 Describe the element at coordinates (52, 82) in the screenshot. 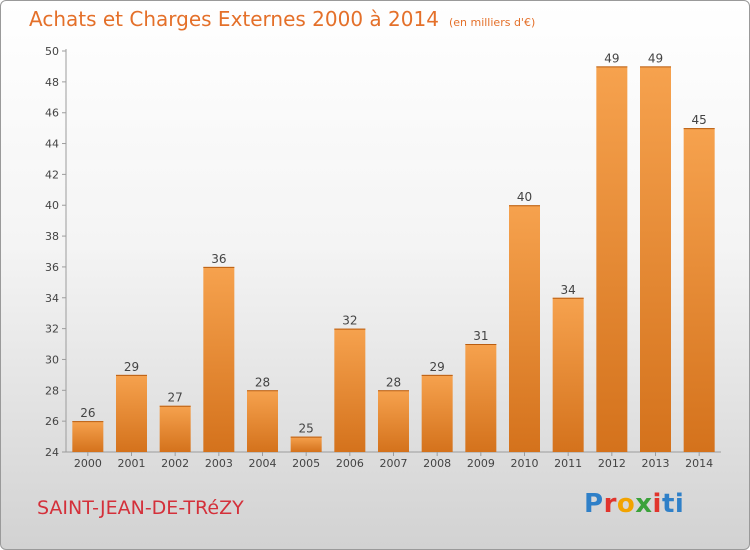

I see `y-tick-label: 48` at that location.